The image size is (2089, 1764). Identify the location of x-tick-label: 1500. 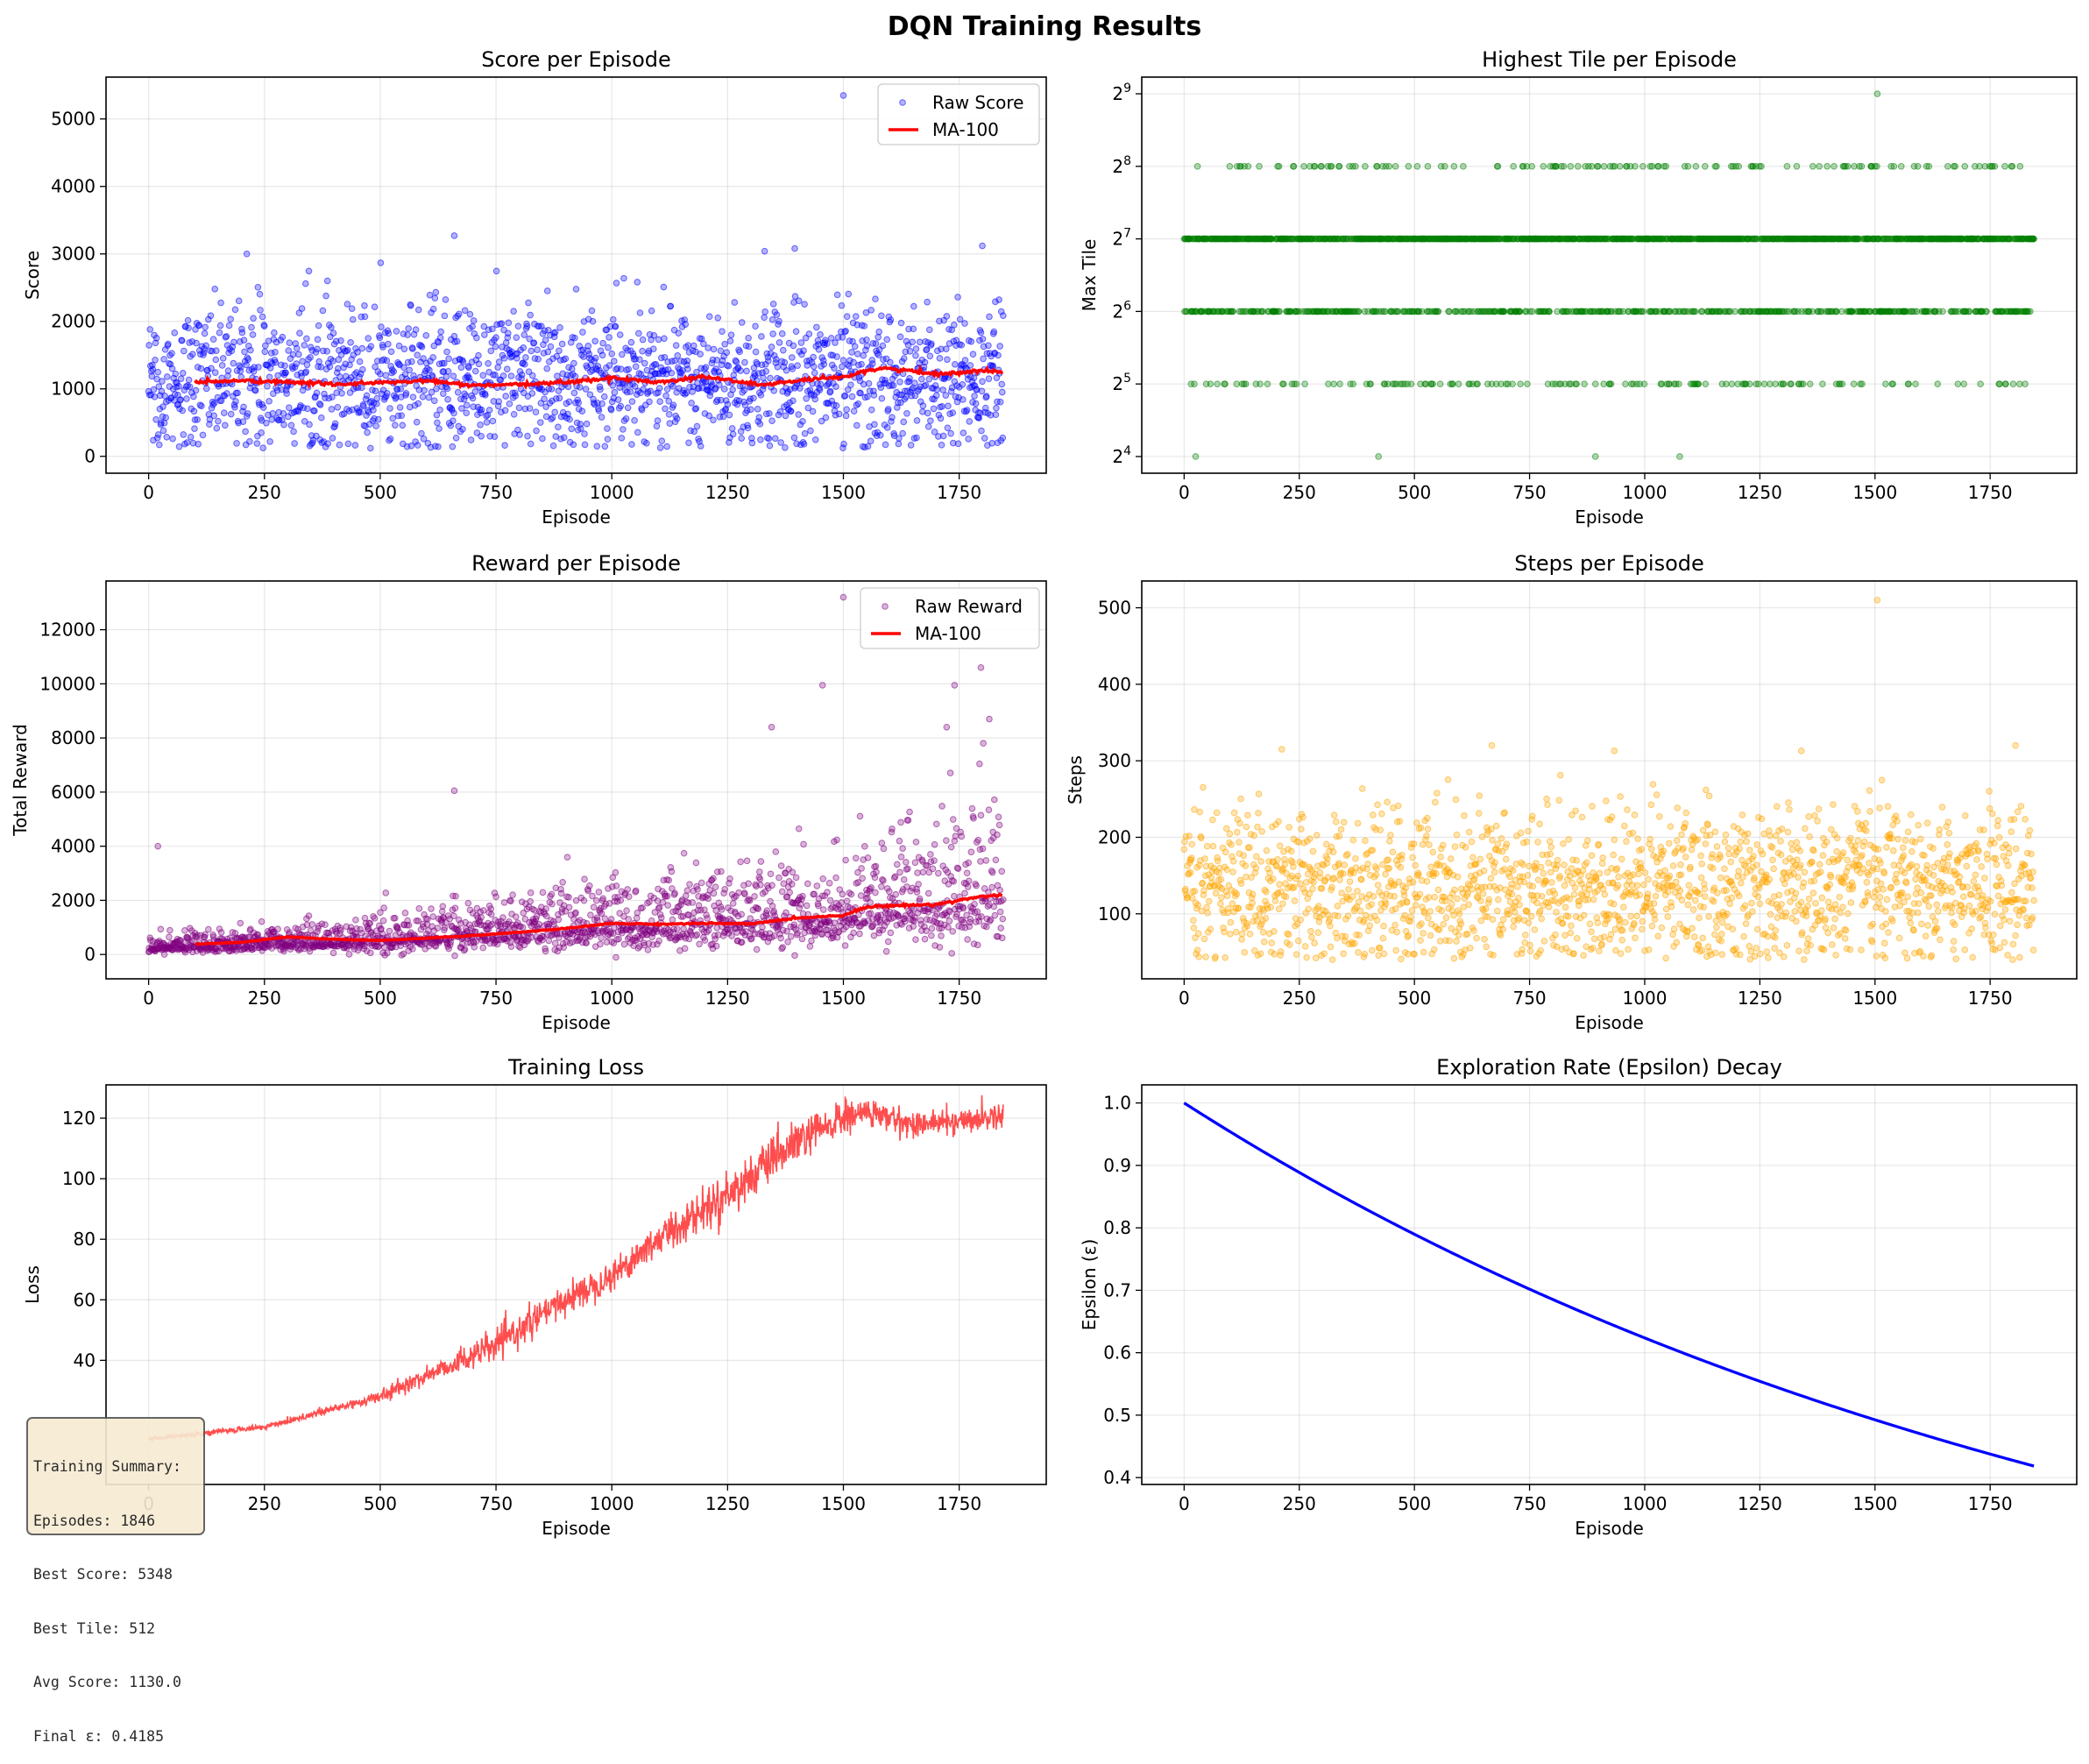
(1874, 493).